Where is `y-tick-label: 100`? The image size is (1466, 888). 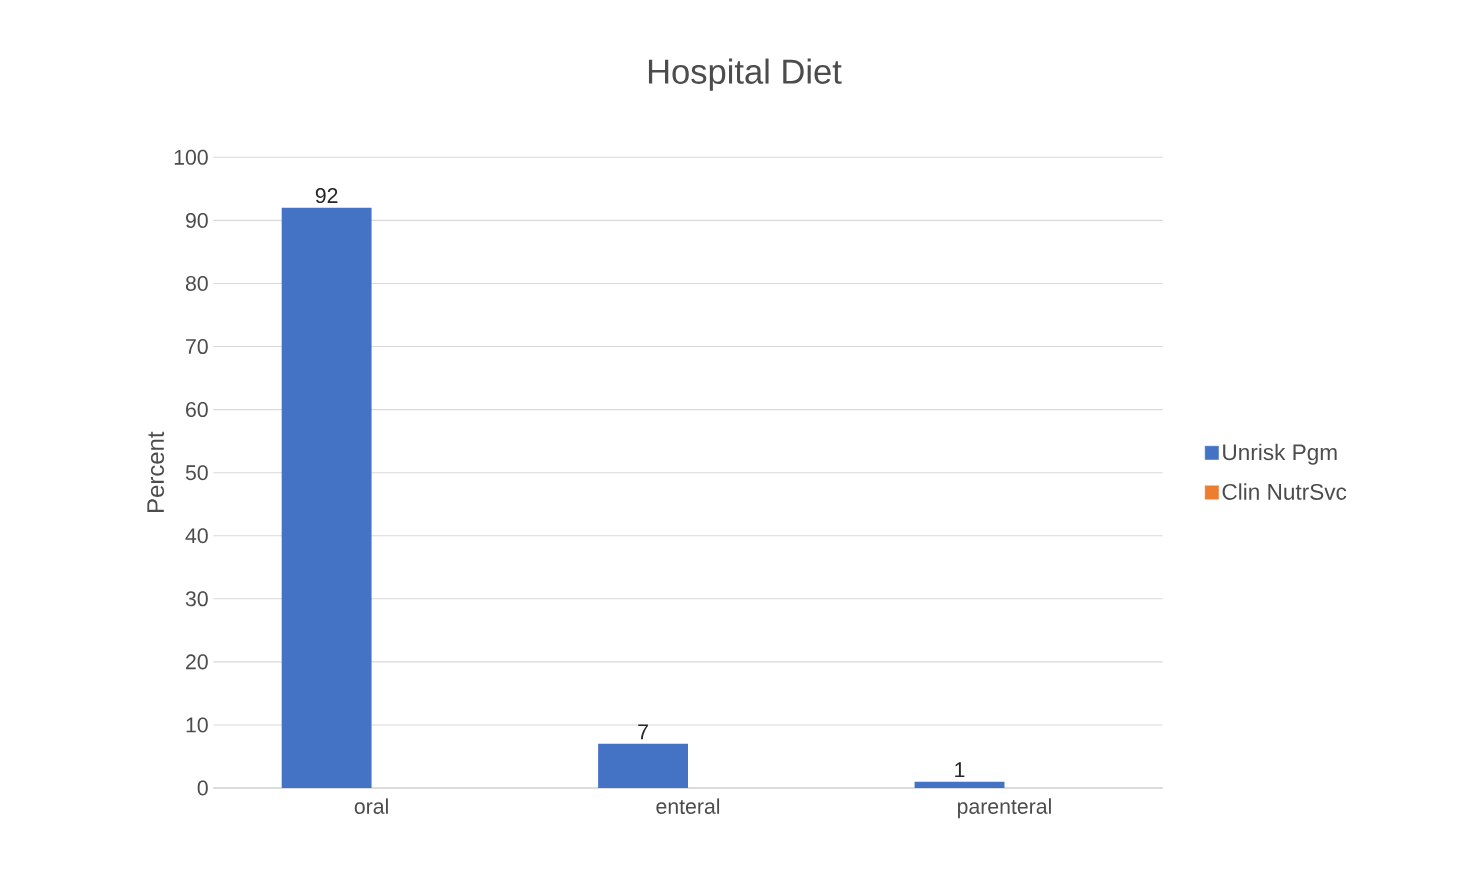 y-tick-label: 100 is located at coordinates (191, 157).